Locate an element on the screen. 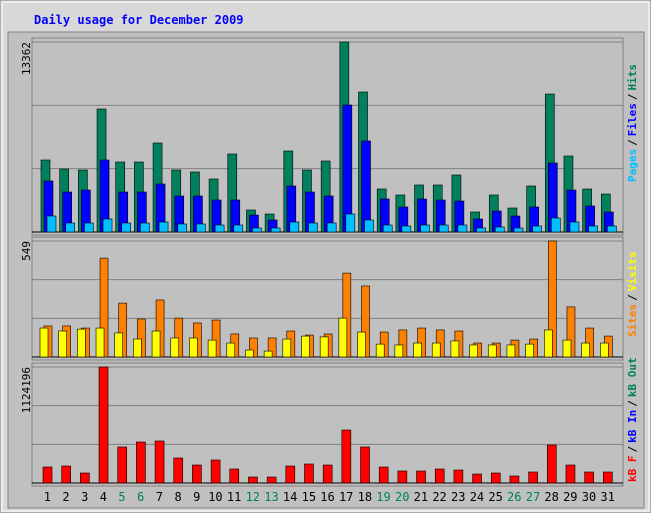 This screenshot has width=651, height=513. x-tick-label: 28 is located at coordinates (551, 497).